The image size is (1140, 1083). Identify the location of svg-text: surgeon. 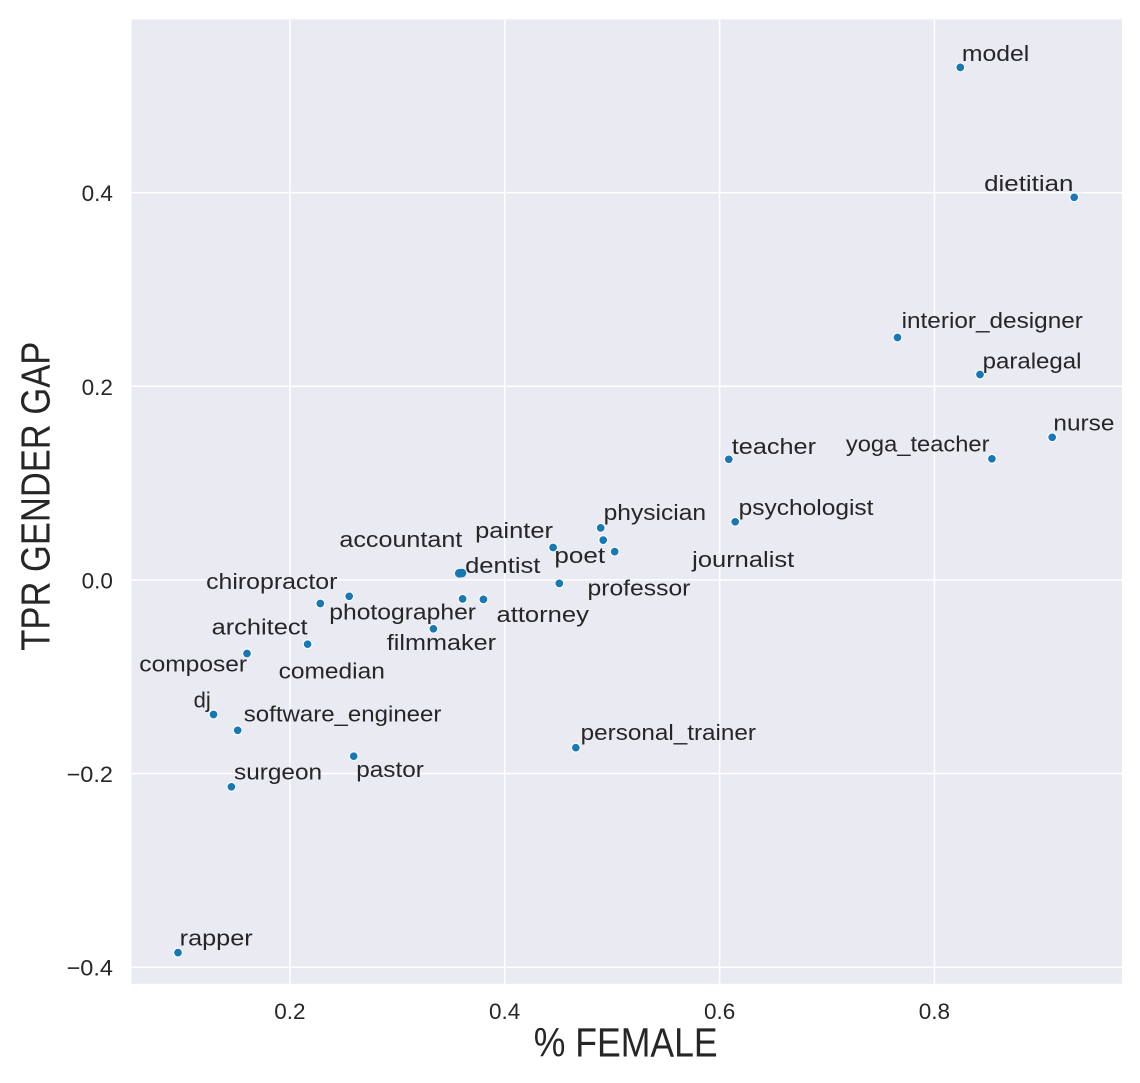
(278, 771).